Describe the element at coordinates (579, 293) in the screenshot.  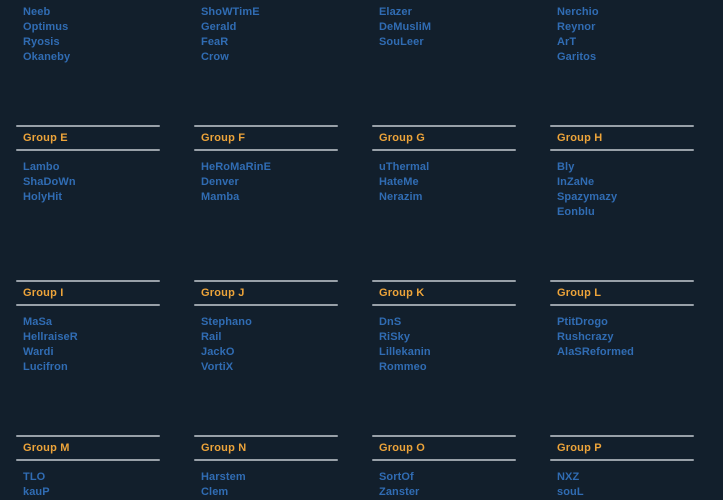
I see `group-header: Group L` at that location.